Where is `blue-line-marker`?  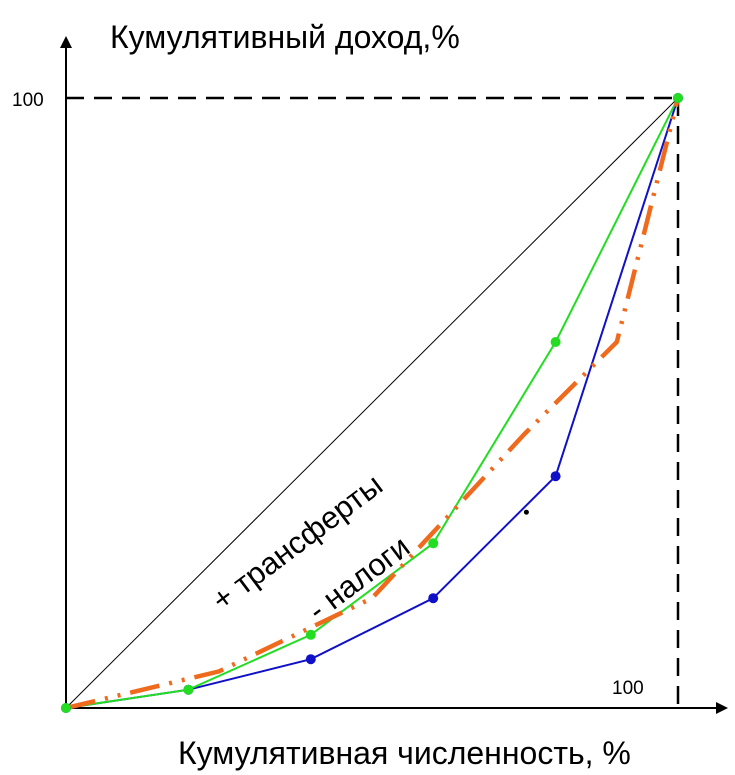 blue-line-marker is located at coordinates (526, 512).